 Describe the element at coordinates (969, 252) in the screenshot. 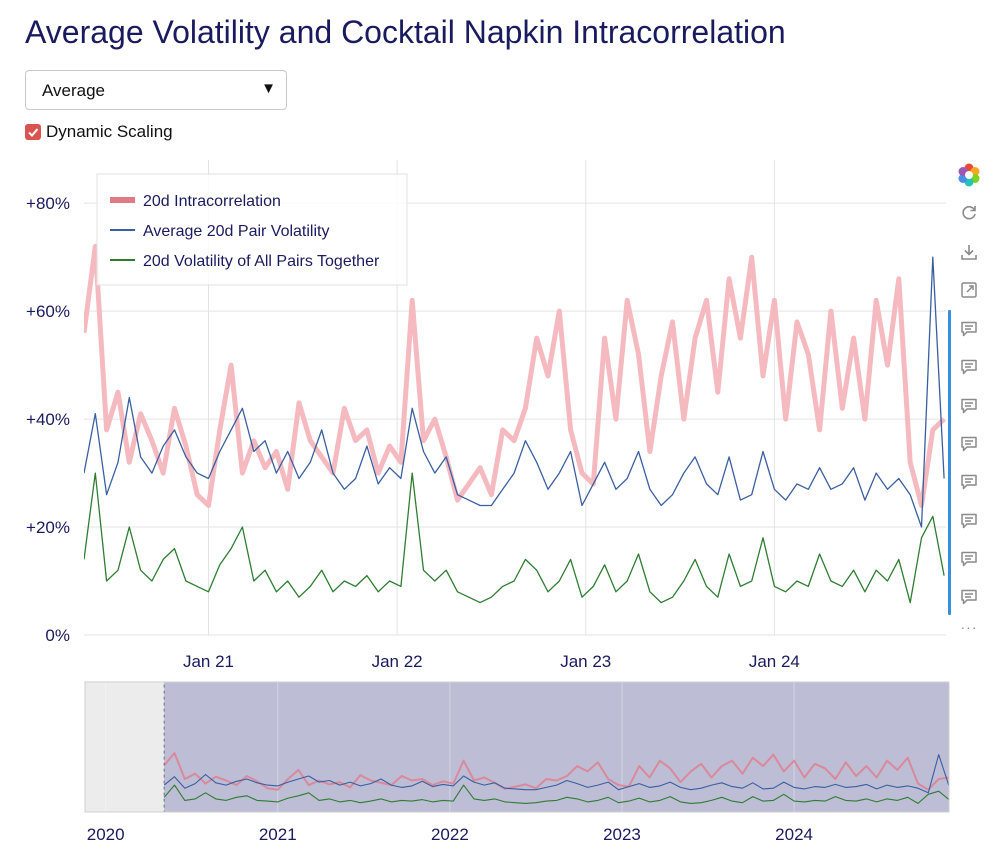

I see `download-icon` at that location.